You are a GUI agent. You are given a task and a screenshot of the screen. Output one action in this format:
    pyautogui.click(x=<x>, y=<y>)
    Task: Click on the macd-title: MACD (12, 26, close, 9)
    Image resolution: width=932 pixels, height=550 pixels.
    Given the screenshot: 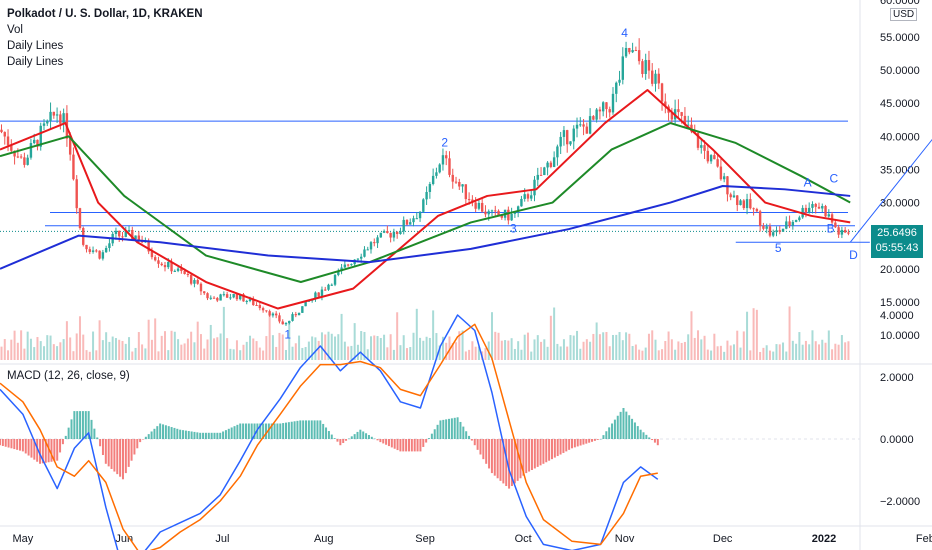 What is the action you would take?
    pyautogui.click(x=68, y=376)
    